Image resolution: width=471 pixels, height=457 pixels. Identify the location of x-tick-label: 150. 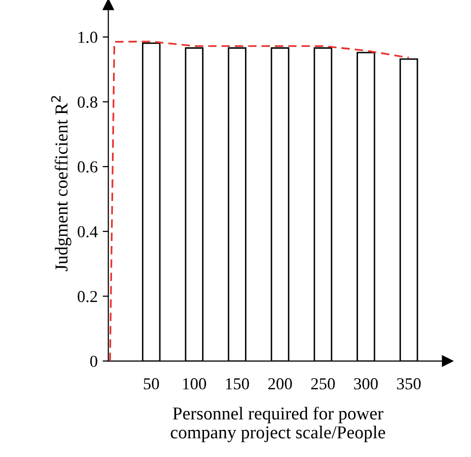
(237, 384).